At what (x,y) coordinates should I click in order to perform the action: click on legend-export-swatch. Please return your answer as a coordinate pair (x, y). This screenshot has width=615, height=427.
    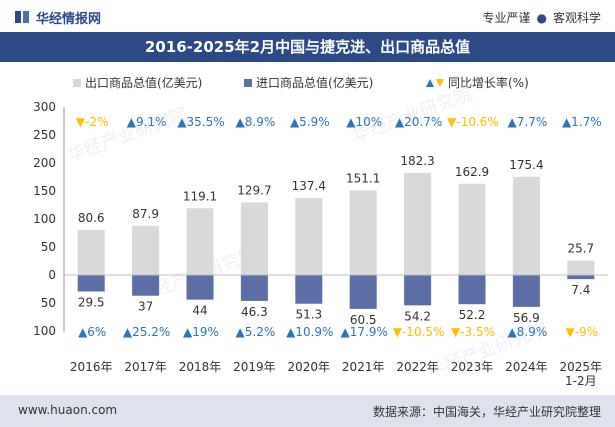
    Looking at the image, I should click on (77, 83).